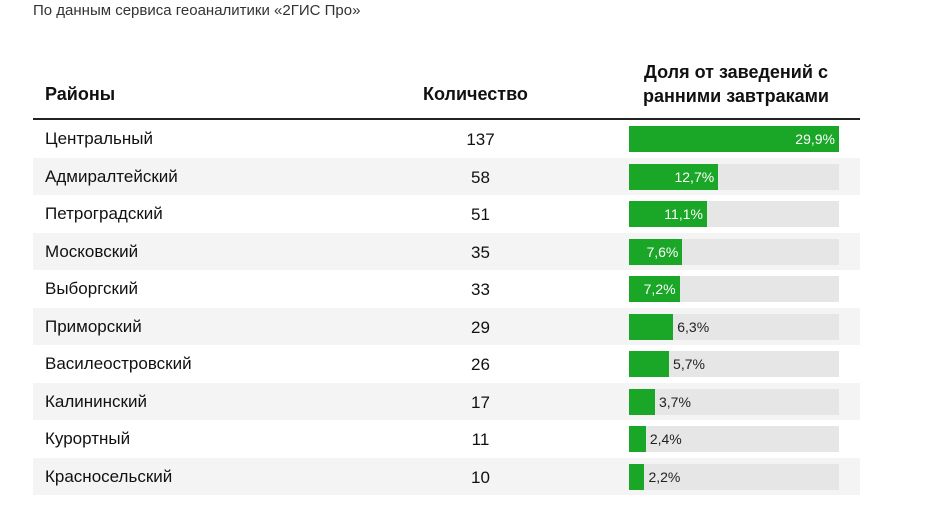 The image size is (930, 525). What do you see at coordinates (815, 139) in the screenshot?
I see `share-label: 29,9%` at bounding box center [815, 139].